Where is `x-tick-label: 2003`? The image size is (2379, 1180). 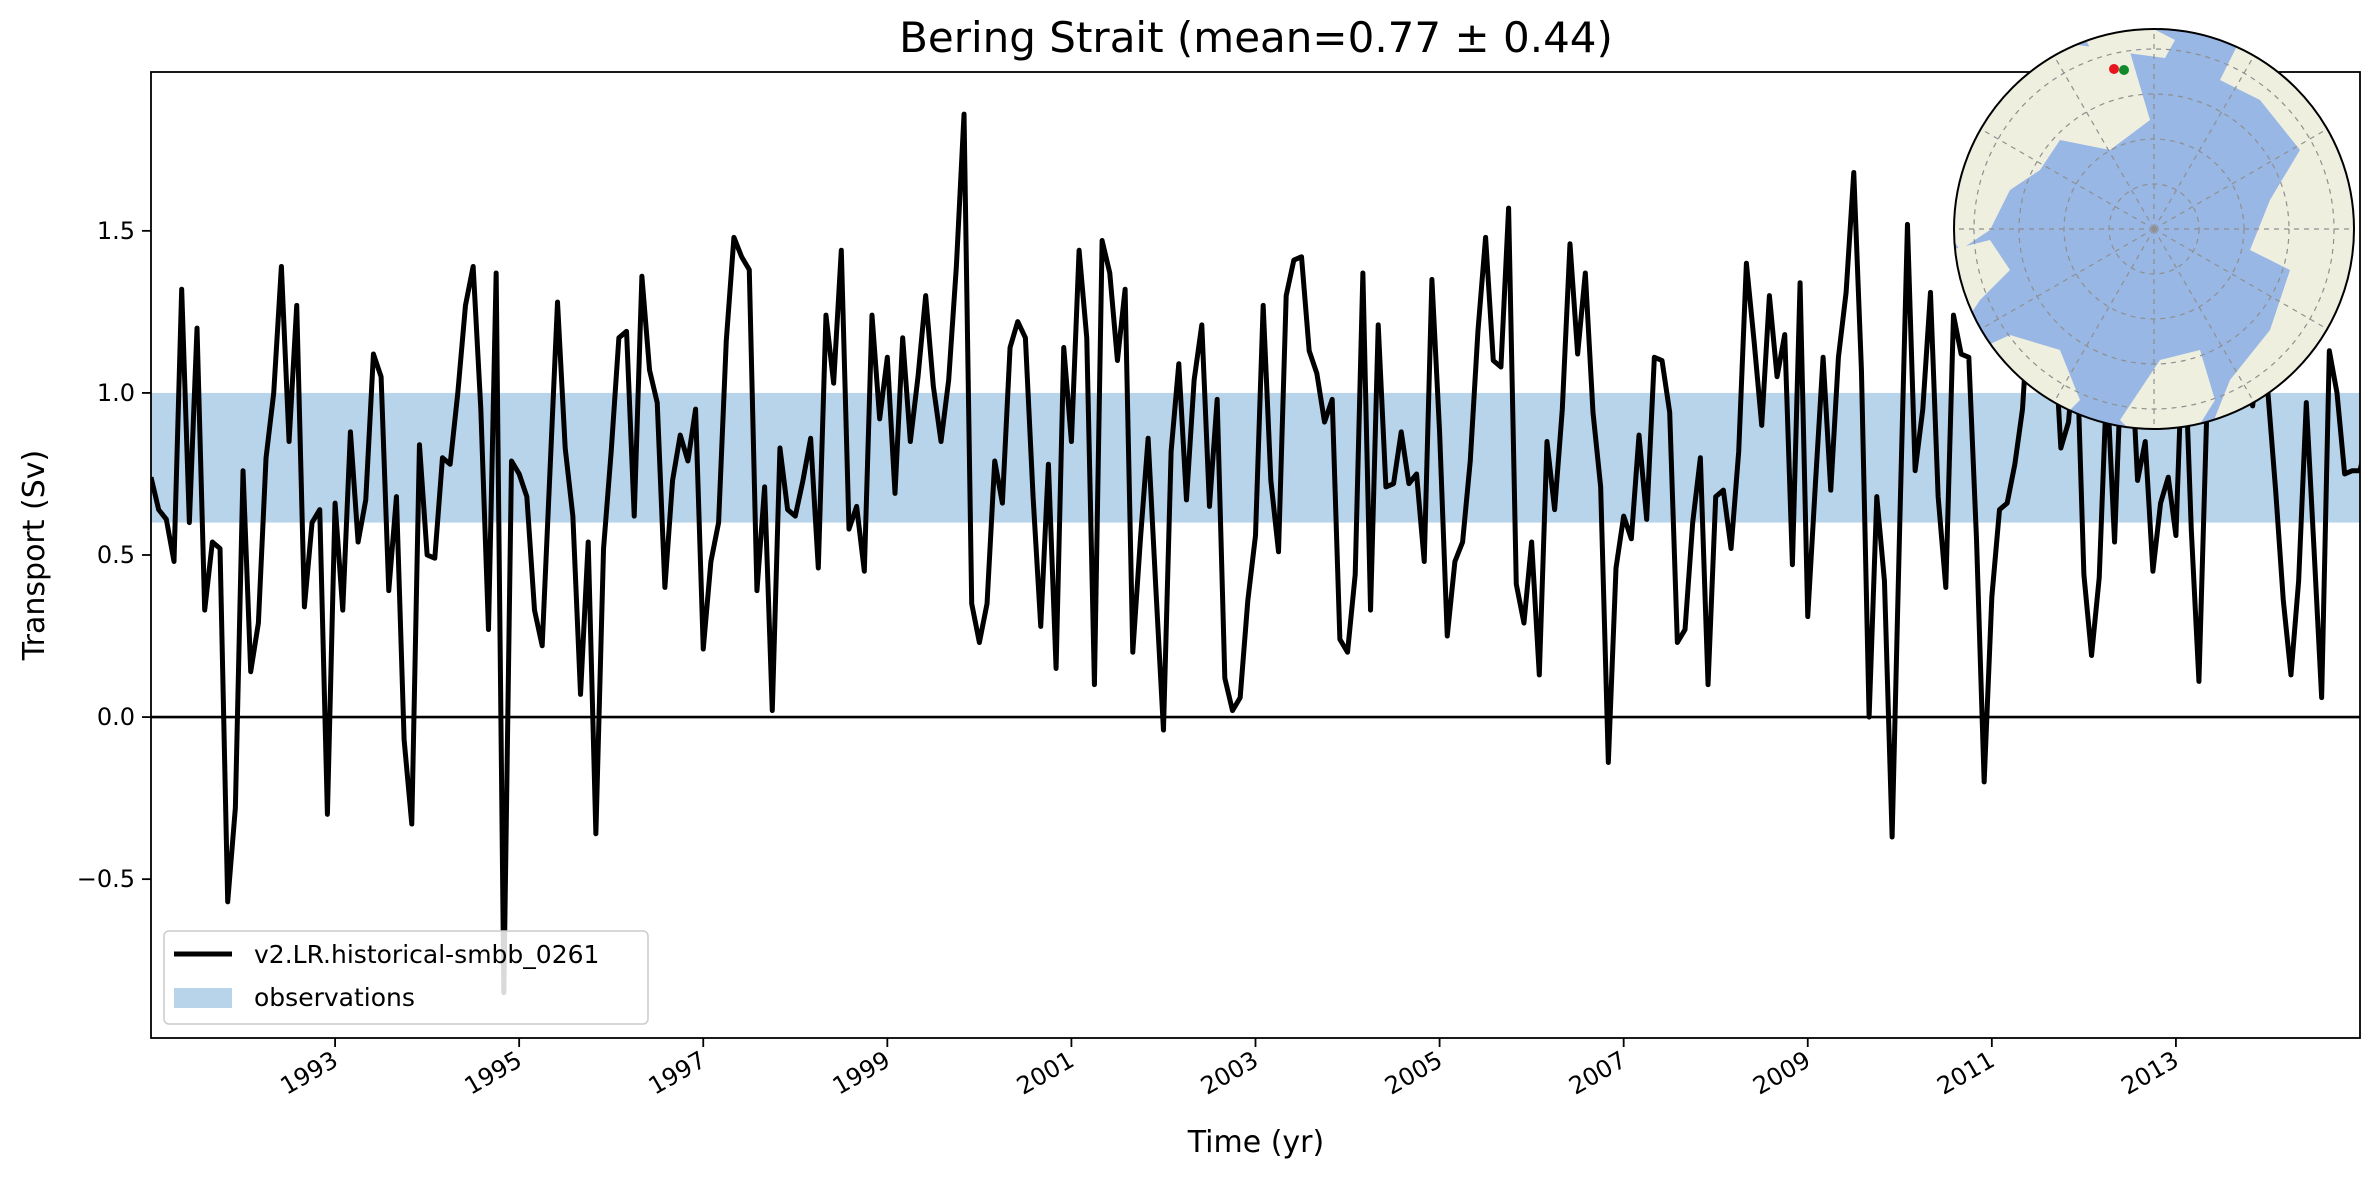
x-tick-label: 2003 is located at coordinates (1229, 1073).